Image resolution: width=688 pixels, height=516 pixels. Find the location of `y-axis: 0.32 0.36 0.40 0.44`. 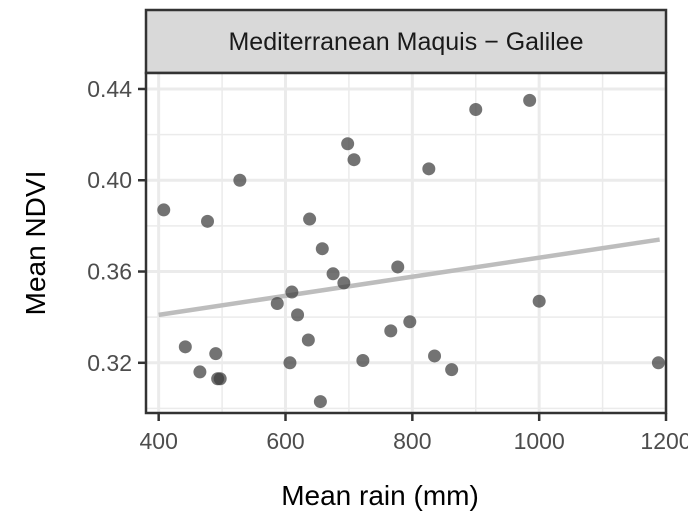

y-axis: 0.32 0.36 0.40 0.44 is located at coordinates (116, 226).